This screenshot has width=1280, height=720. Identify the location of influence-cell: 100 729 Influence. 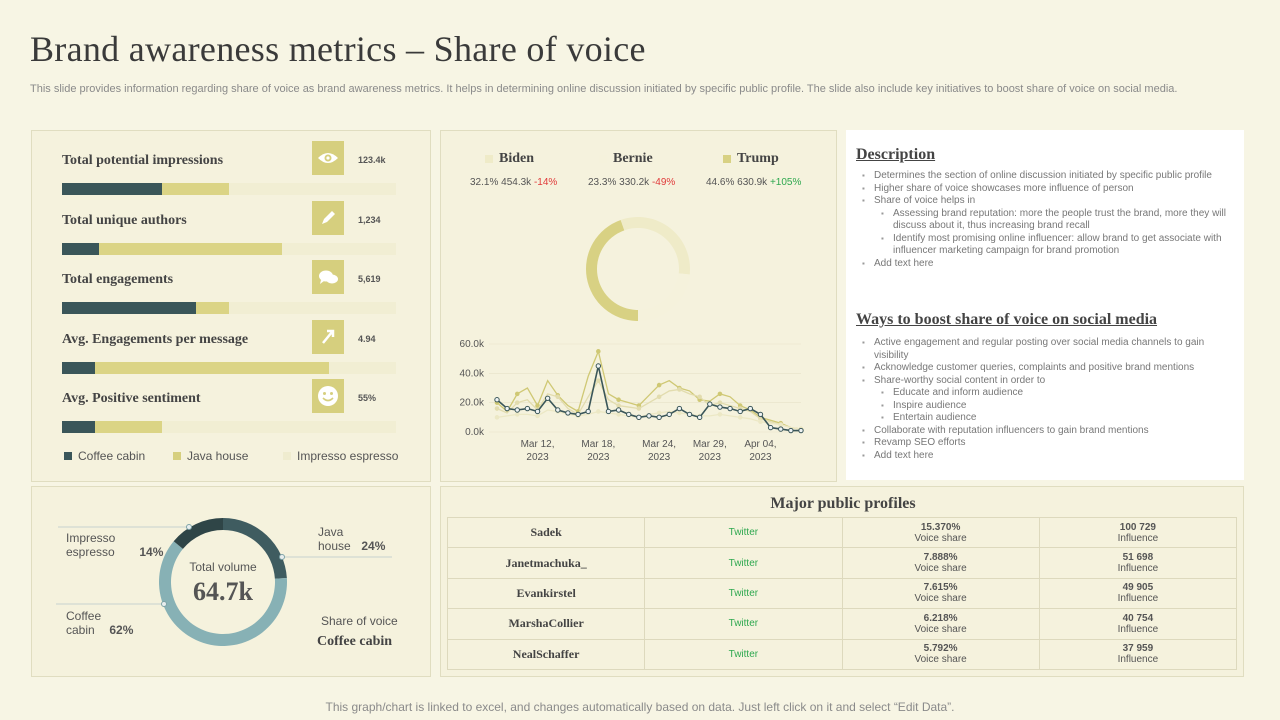
(1138, 532).